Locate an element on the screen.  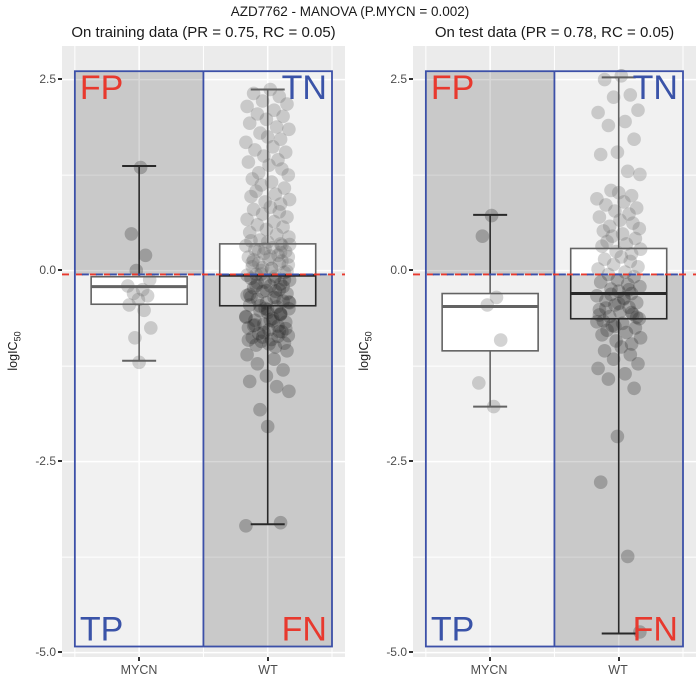
y-tick-label: -5.0 is located at coordinates (45, 652).